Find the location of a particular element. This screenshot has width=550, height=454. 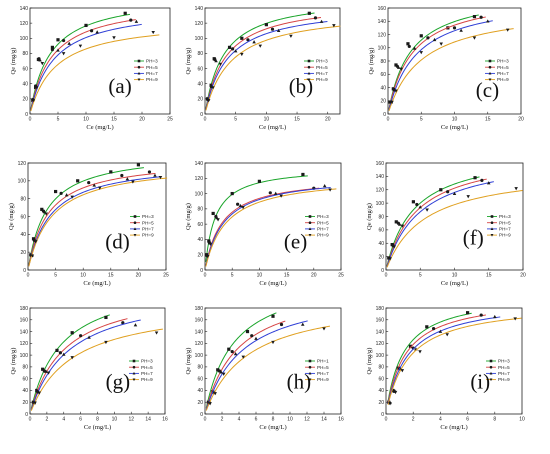

x-tick-label: 12 is located at coordinates (307, 420).